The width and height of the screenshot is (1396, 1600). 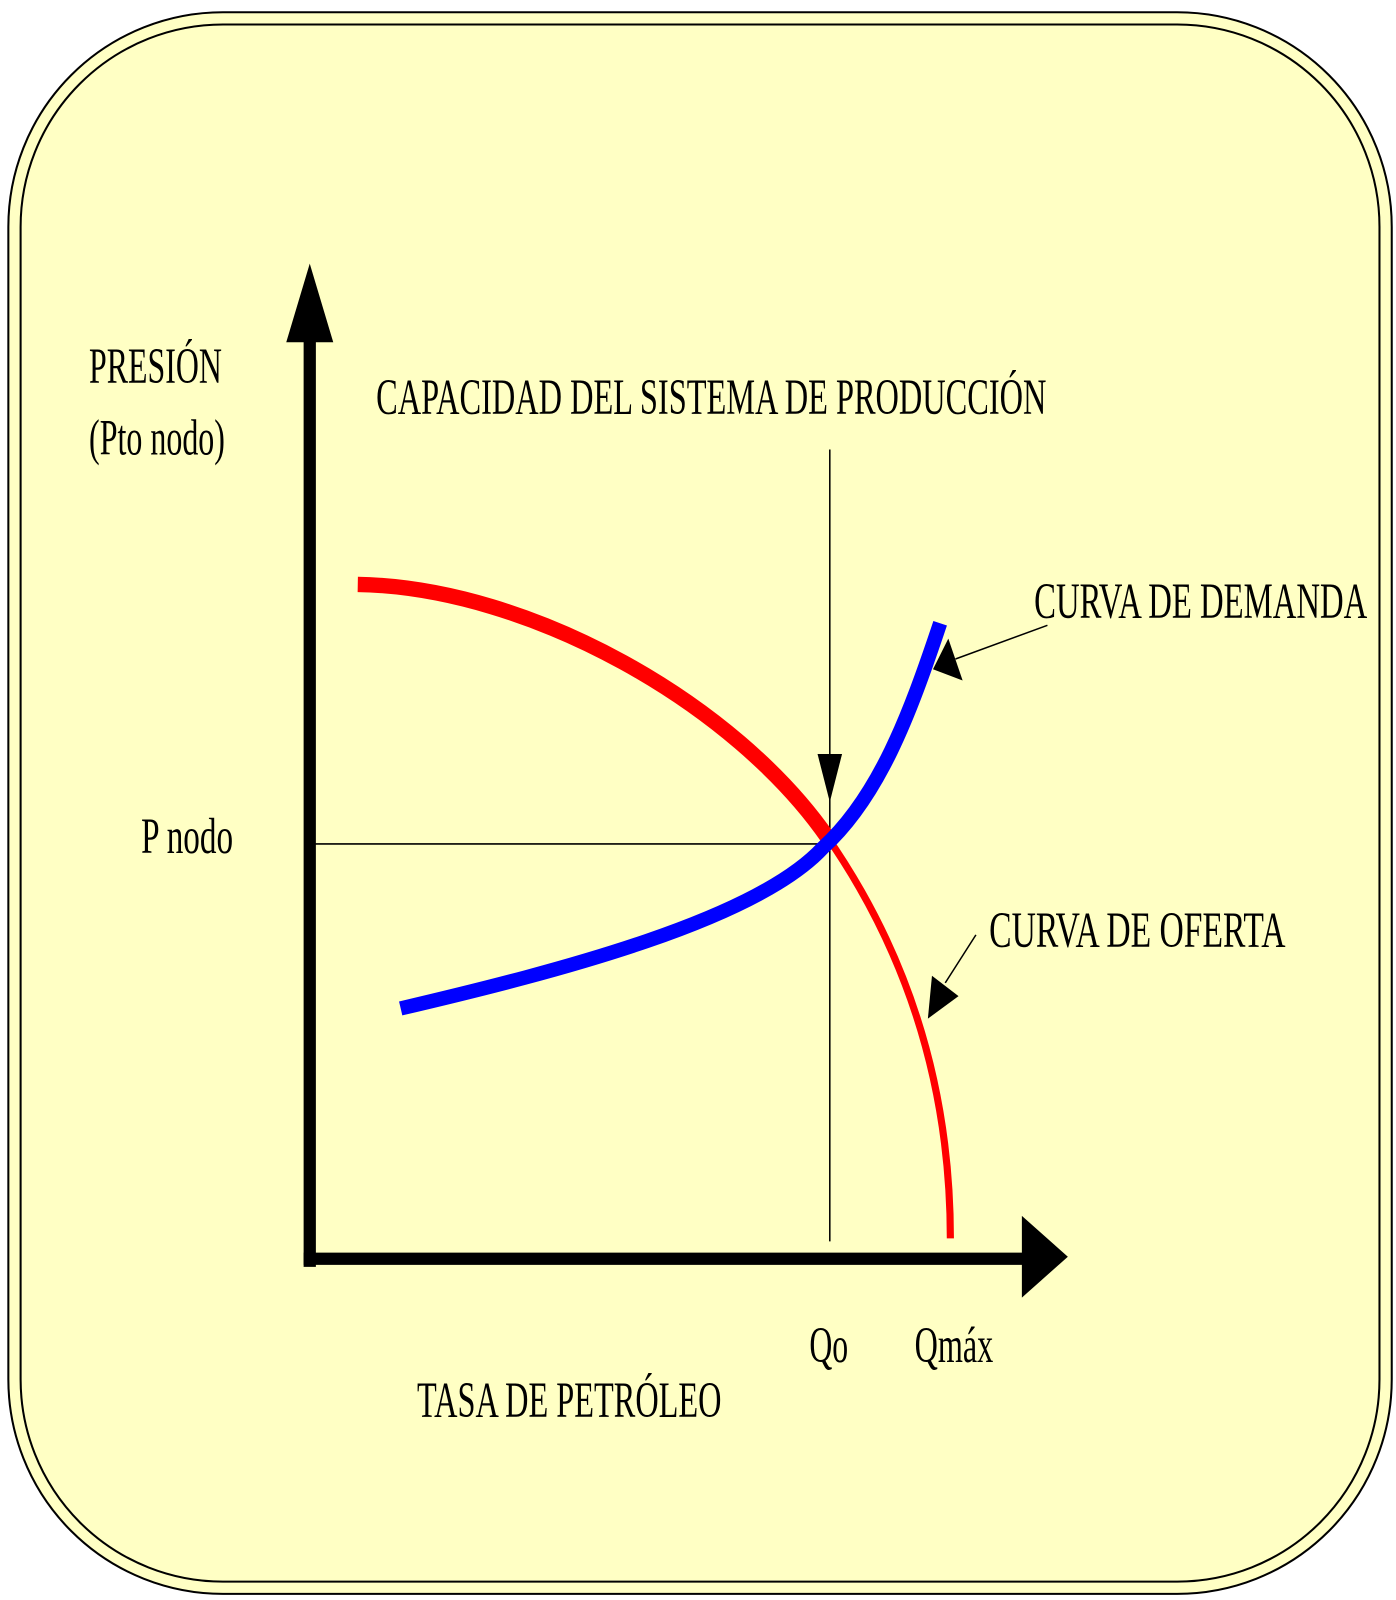 I want to click on demand-curve, so click(x=673, y=818).